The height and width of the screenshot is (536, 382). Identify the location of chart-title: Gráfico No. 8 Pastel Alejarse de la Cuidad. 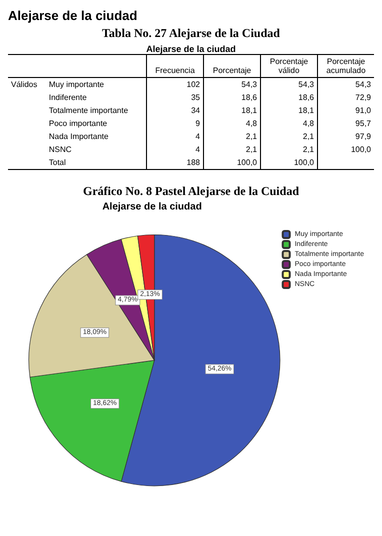
(191, 191).